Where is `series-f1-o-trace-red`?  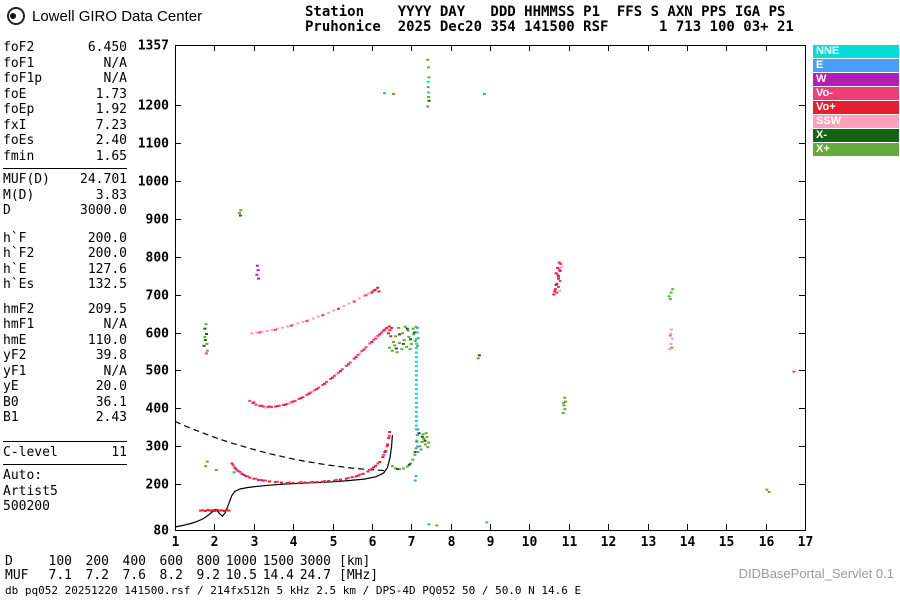
series-f1-o-trace-red is located at coordinates (311, 457).